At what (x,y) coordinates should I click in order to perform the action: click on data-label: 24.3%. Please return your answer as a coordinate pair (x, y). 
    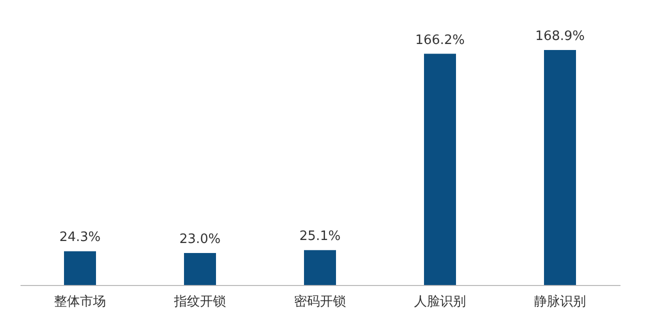
    Looking at the image, I should click on (80, 238).